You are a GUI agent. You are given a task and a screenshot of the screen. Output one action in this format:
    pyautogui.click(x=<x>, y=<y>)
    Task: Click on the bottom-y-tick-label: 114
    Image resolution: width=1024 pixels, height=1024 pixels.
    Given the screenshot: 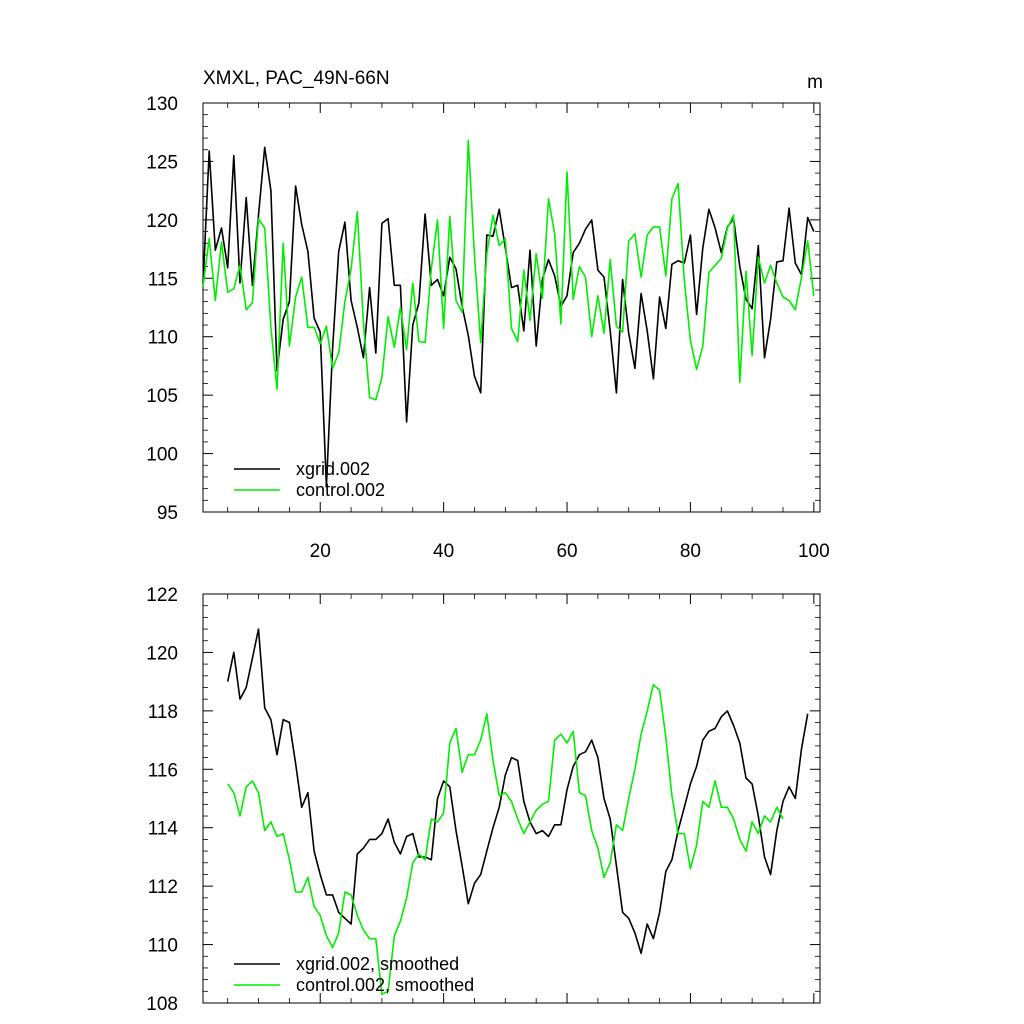 What is the action you would take?
    pyautogui.click(x=163, y=829)
    